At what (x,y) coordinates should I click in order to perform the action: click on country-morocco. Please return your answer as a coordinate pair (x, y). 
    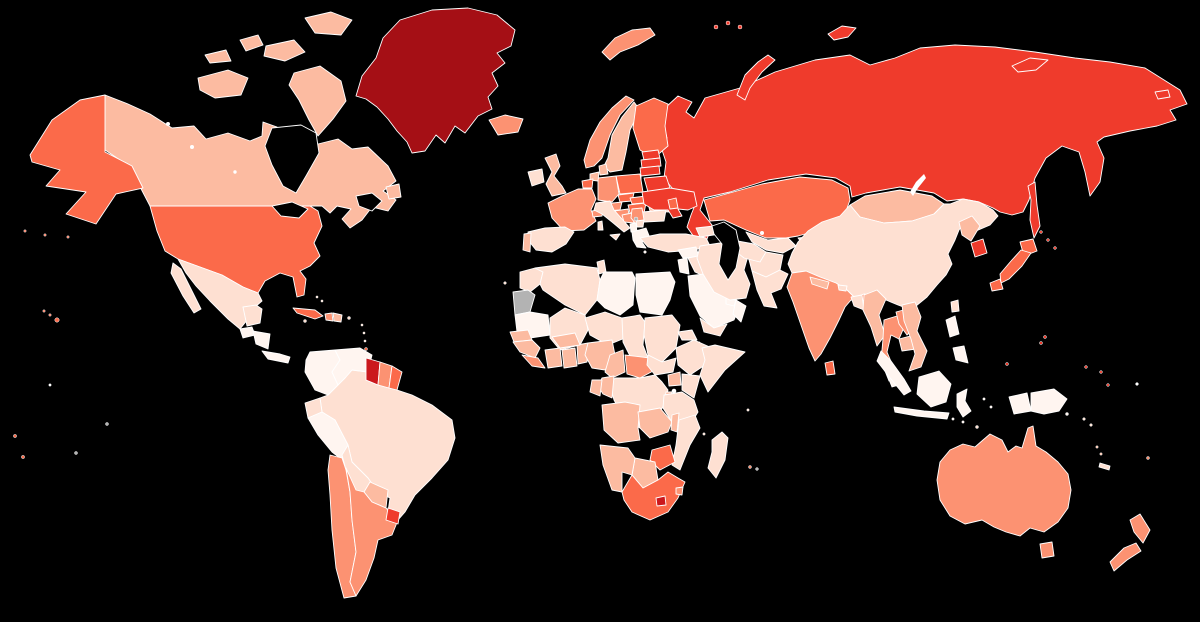
    Looking at the image, I should click on (531, 280).